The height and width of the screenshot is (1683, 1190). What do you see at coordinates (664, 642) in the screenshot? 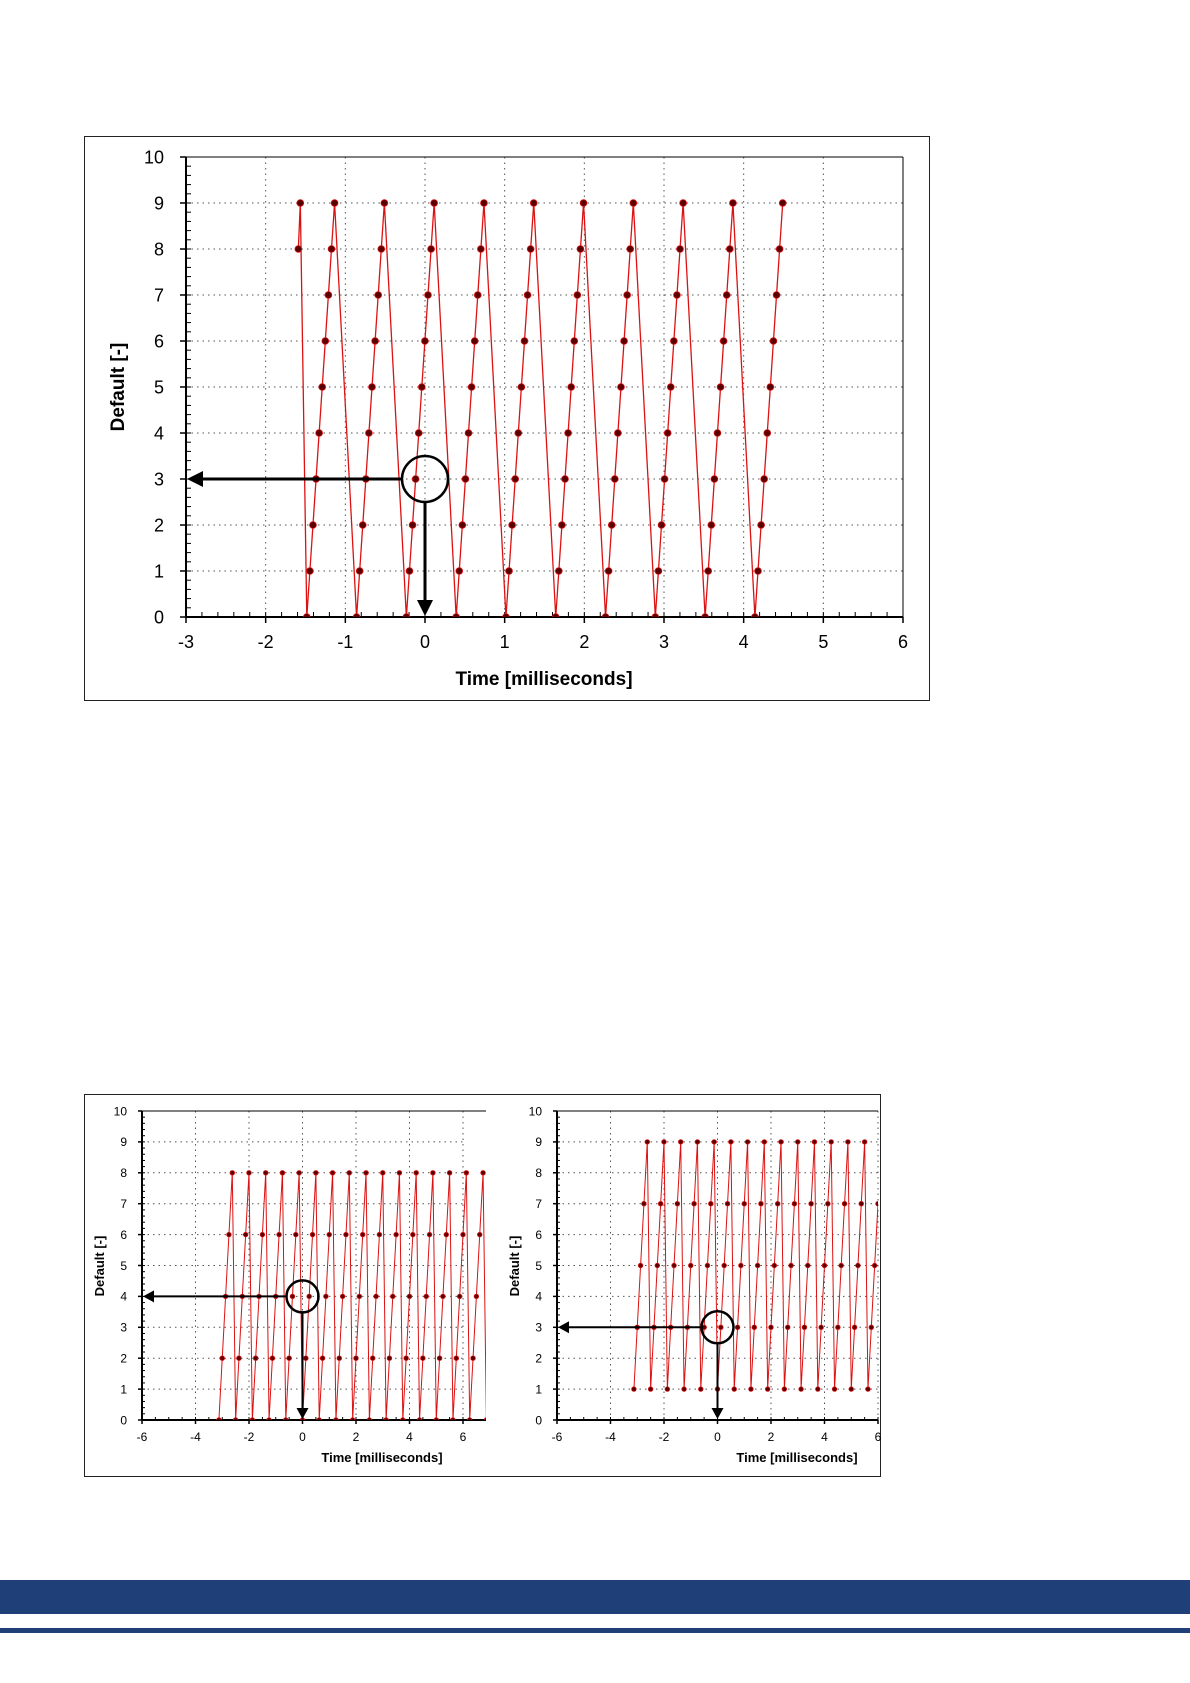
I see `x-tick-label: 3` at bounding box center [664, 642].